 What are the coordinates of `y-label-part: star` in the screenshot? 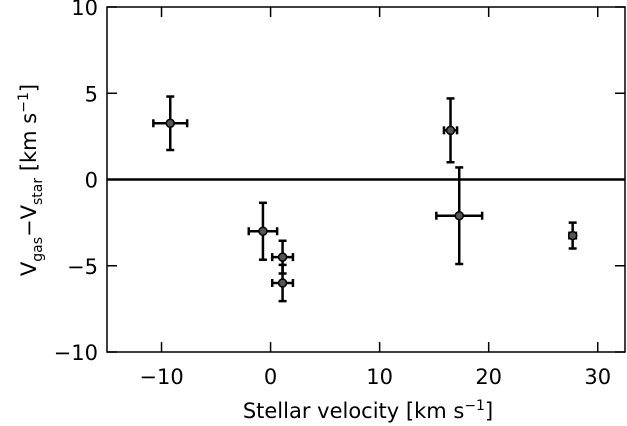 It's located at (38, 191).